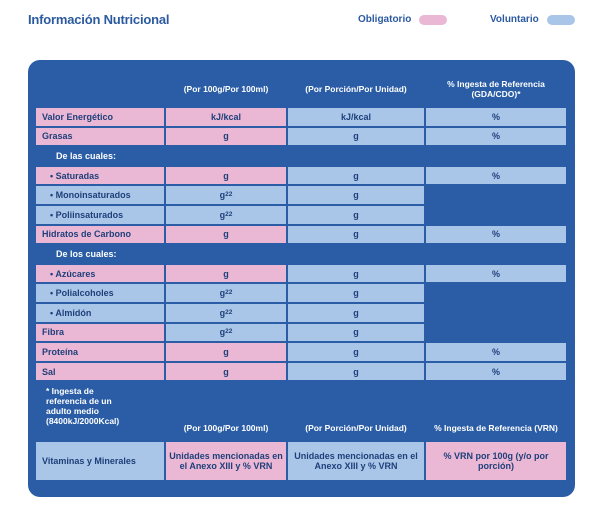 This screenshot has width=597, height=525. I want to click on page-title: Información Nutricional, so click(99, 19).